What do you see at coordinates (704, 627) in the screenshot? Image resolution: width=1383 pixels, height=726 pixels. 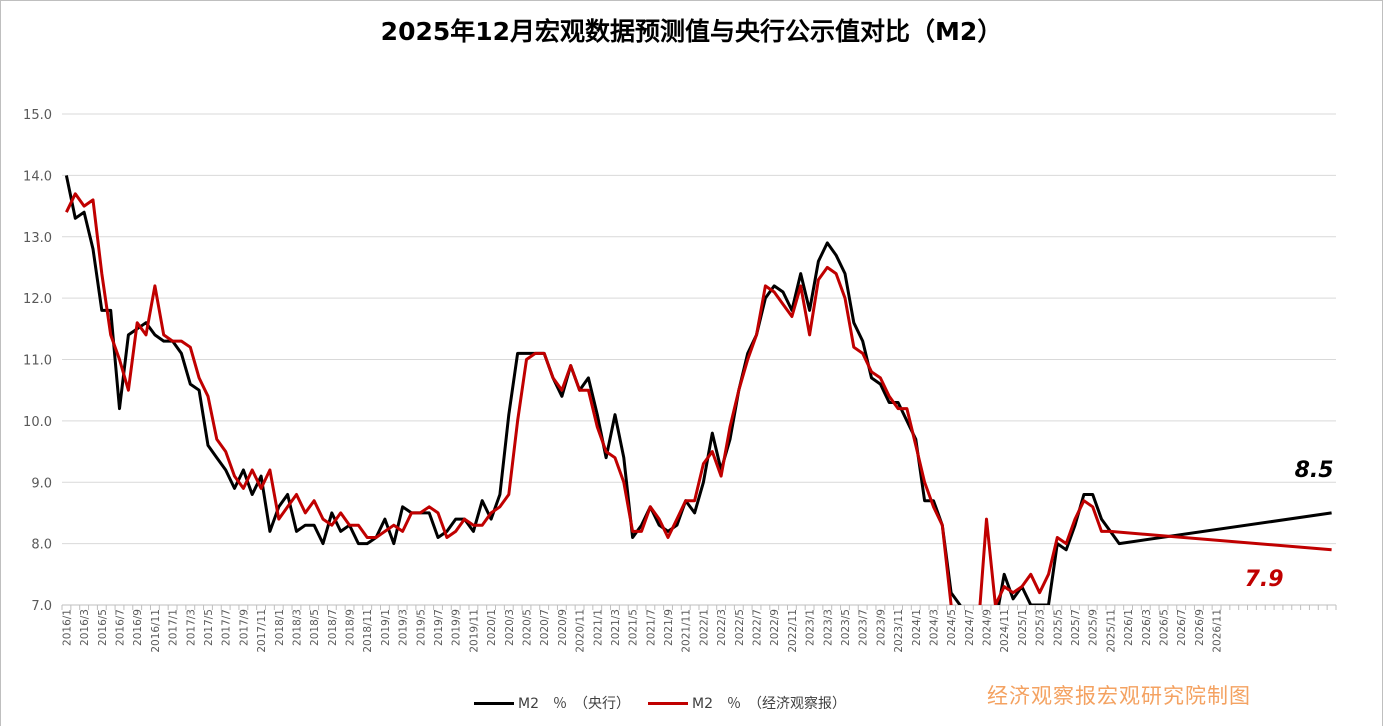 I see `x-tick-label: 2022/1` at bounding box center [704, 627].